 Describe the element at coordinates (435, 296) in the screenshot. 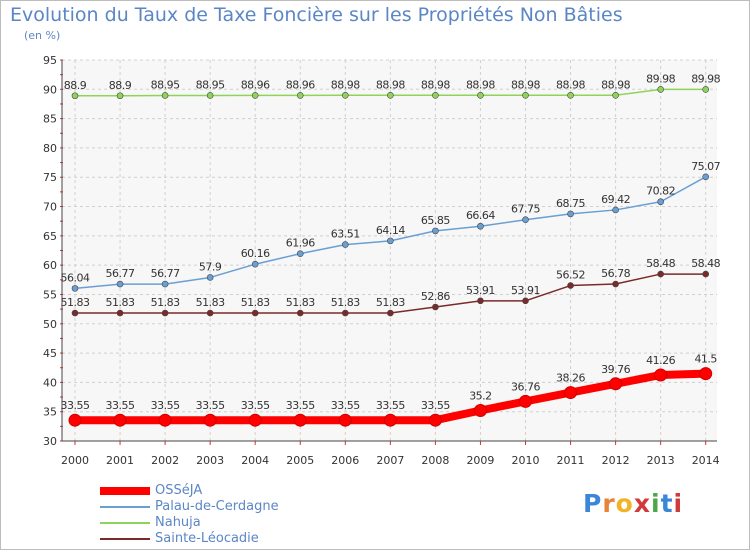

I see `data-label: 52.86` at that location.